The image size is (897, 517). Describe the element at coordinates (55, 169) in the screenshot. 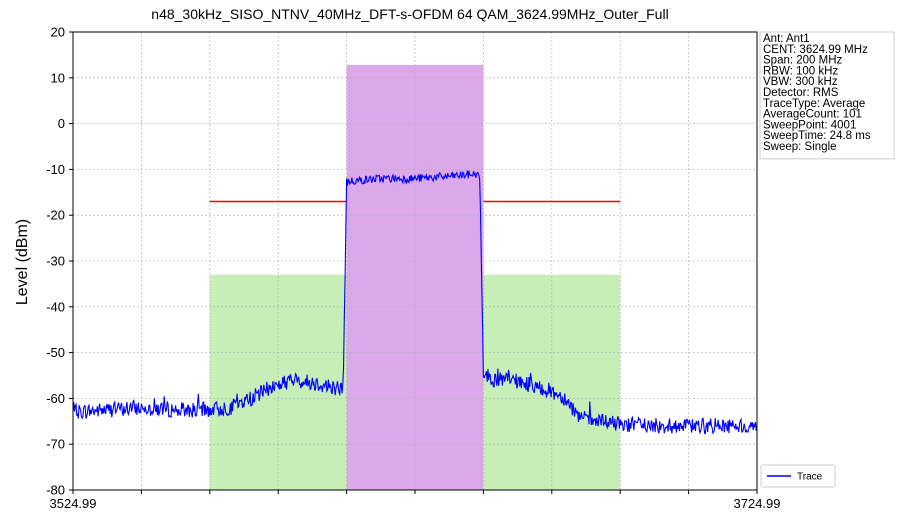

I see `y-tick-label: -10` at that location.